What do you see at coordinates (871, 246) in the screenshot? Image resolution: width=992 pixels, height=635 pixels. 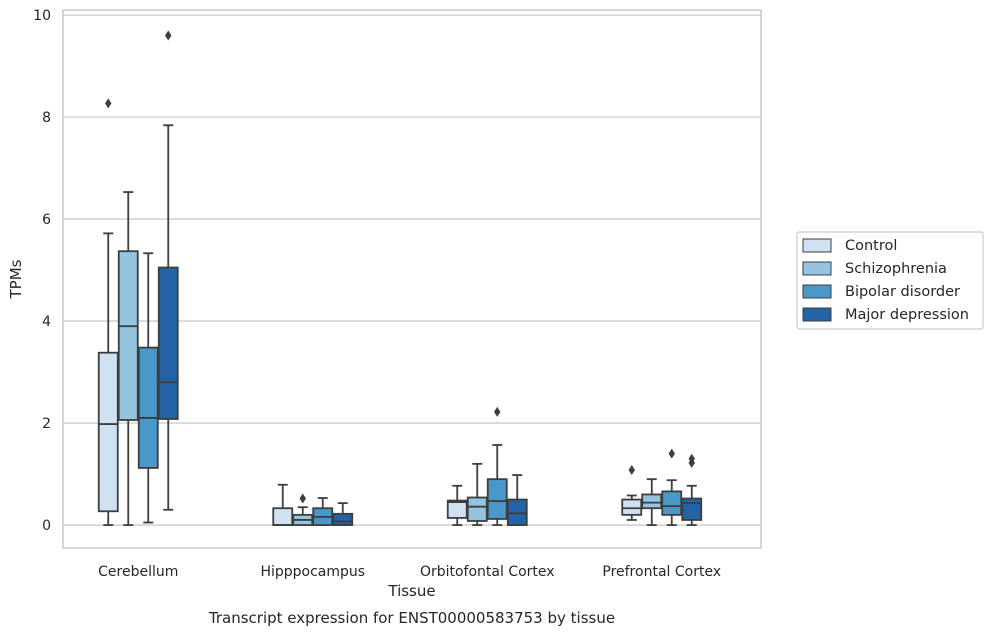 I see `legend-label: Control` at bounding box center [871, 246].